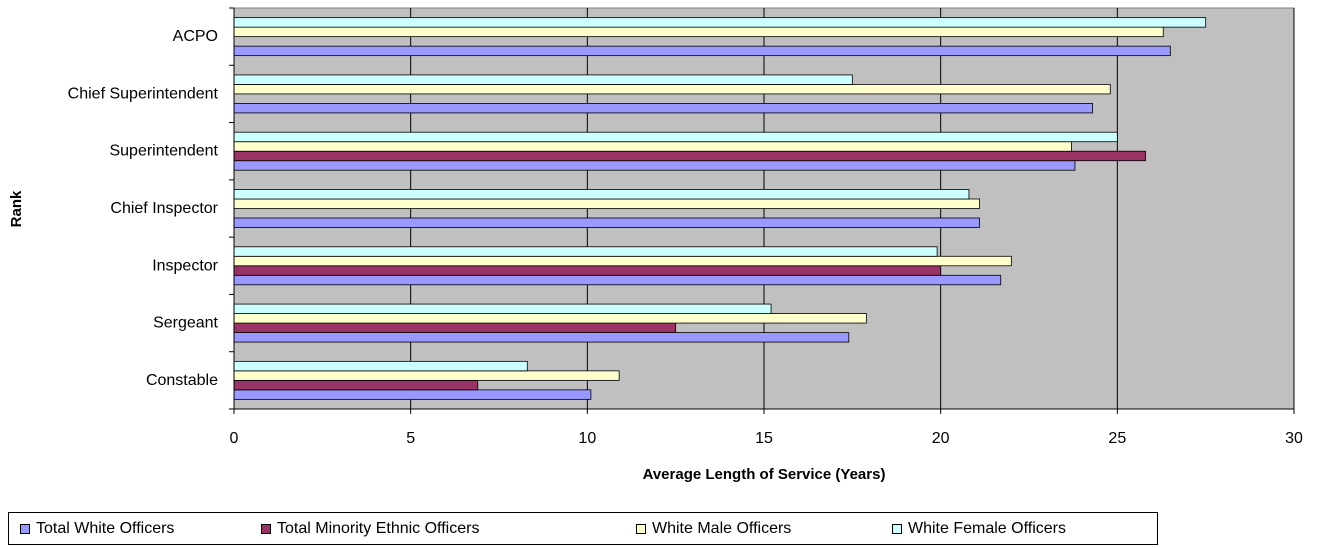 This screenshot has width=1319, height=548. I want to click on y-tick-label: Chief Inspector, so click(164, 208).